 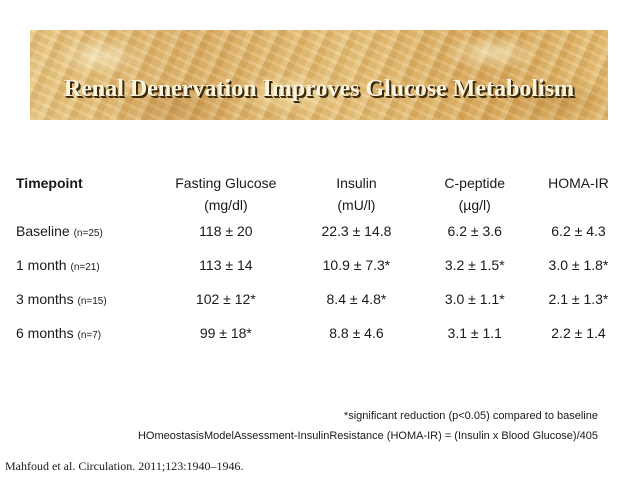 What do you see at coordinates (226, 194) in the screenshot?
I see `header-fasting-glucose: Fasting Glucose (mg/dl)` at bounding box center [226, 194].